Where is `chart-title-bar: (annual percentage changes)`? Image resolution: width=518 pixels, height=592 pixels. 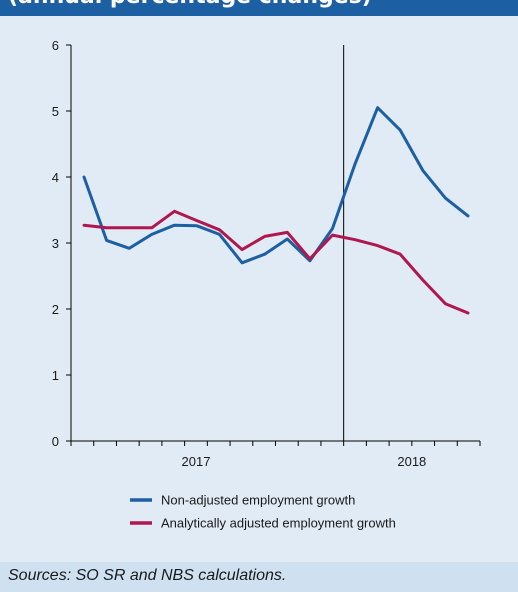 chart-title-bar: (annual percentage changes) is located at coordinates (259, 8).